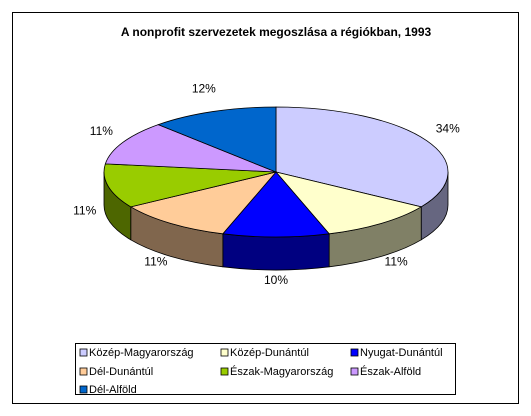  Describe the element at coordinates (276, 280) in the screenshot. I see `data-label: 10%` at that location.